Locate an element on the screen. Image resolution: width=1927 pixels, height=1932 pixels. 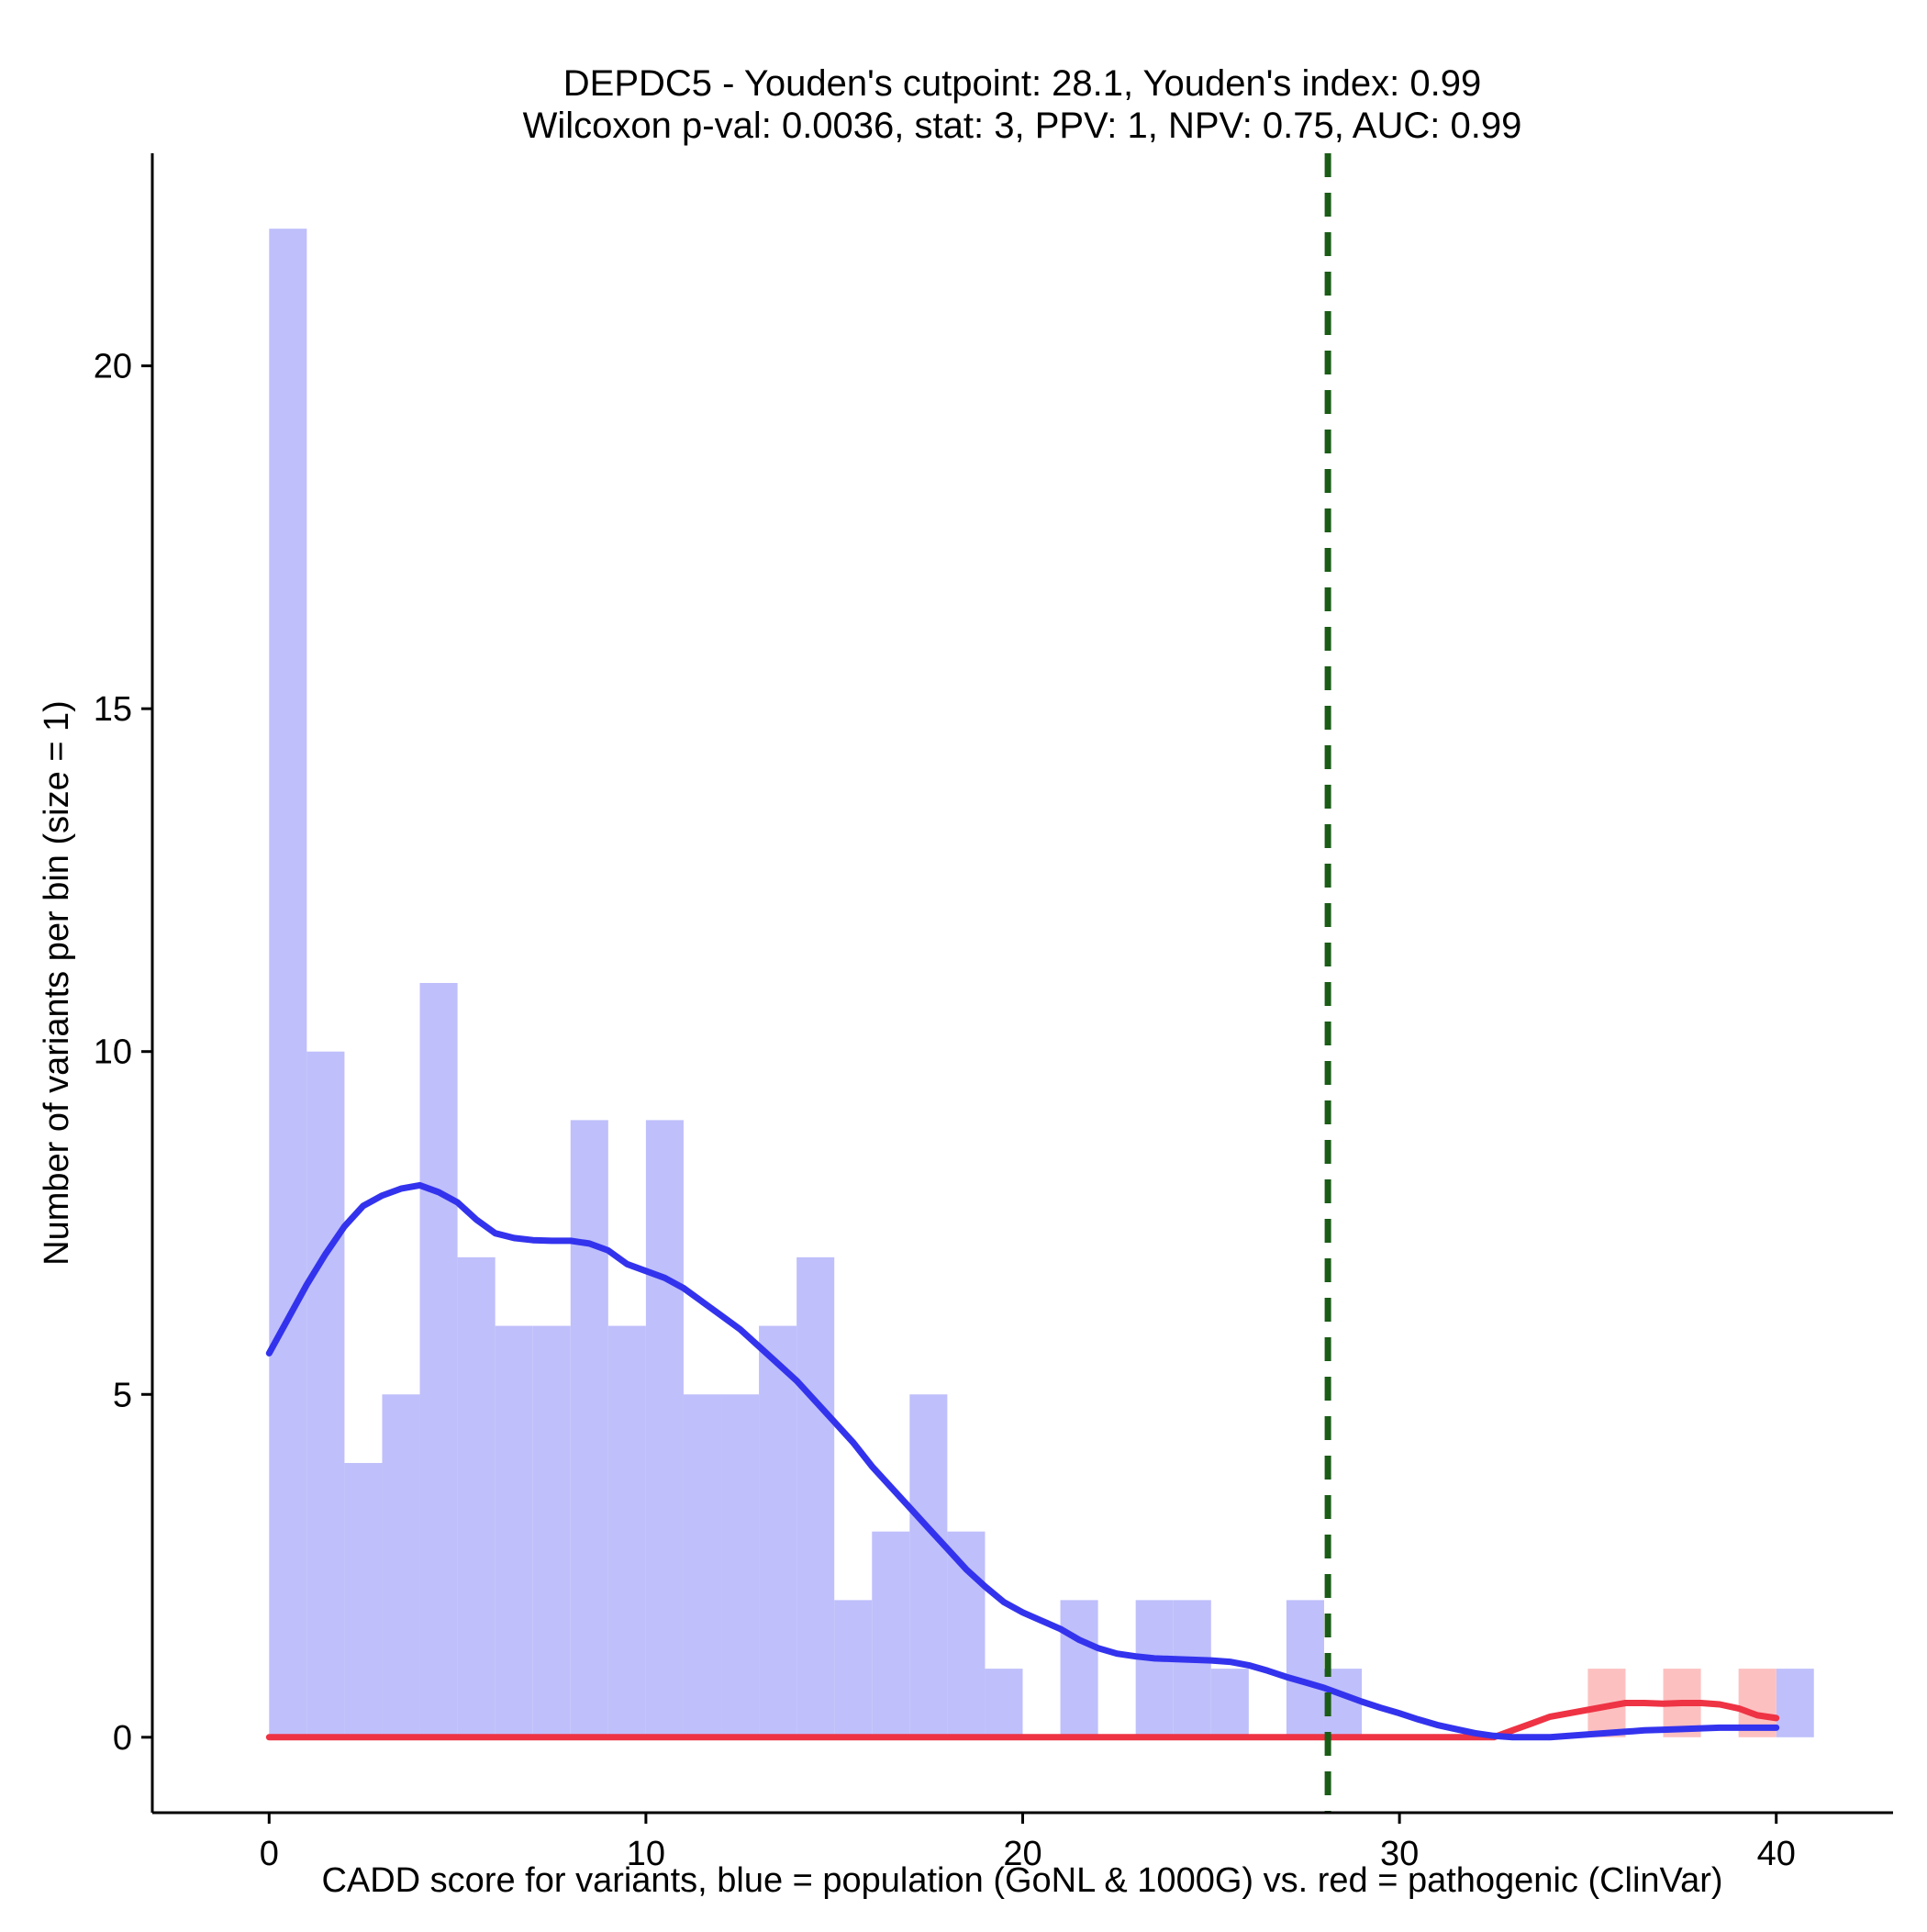
x-tick-label: 40 is located at coordinates (1776, 1854).